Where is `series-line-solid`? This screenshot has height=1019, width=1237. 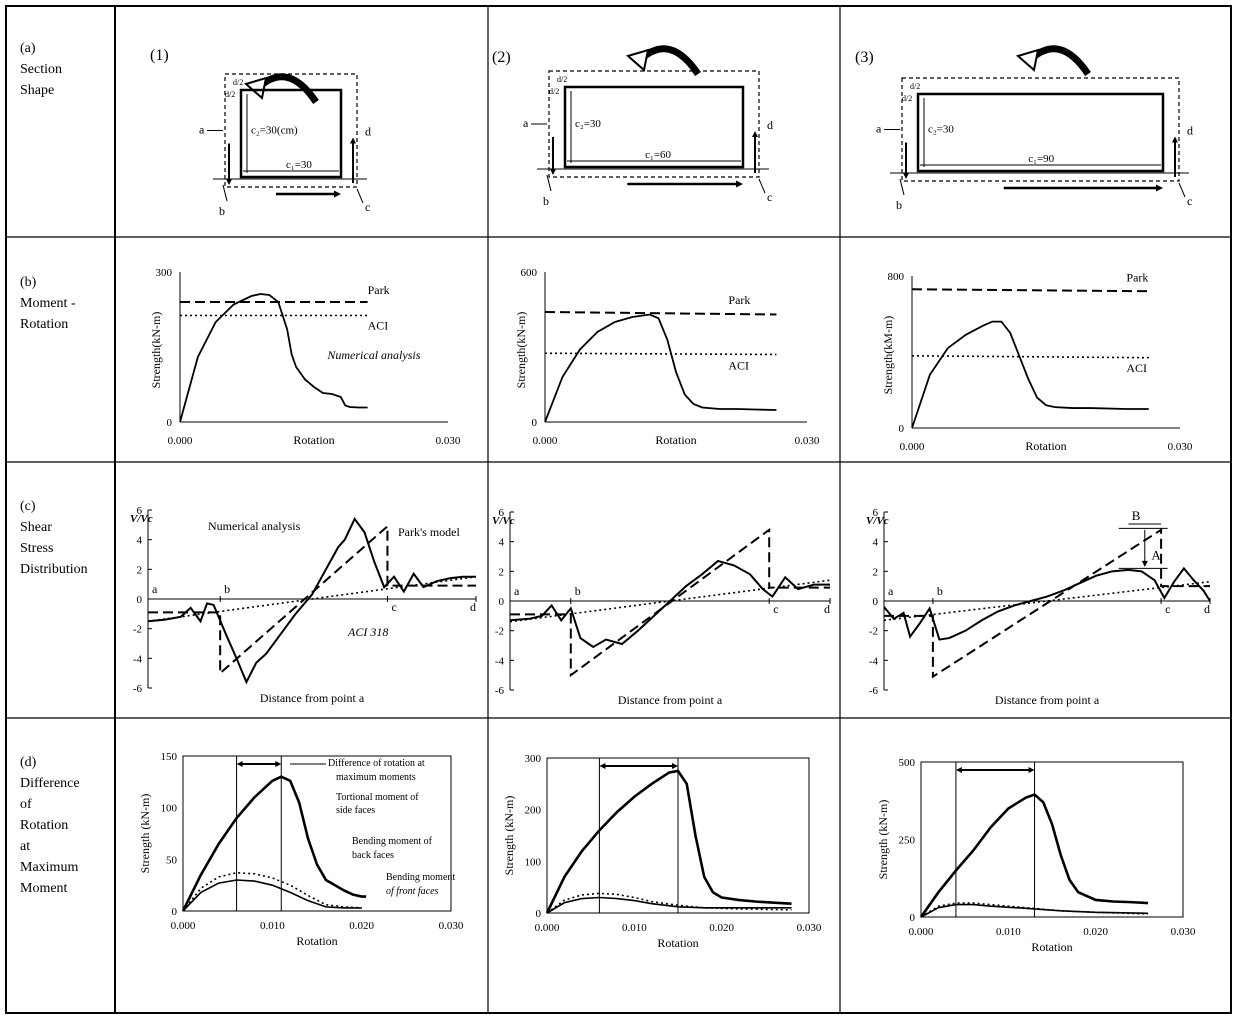 series-line-solid is located at coordinates (670, 604).